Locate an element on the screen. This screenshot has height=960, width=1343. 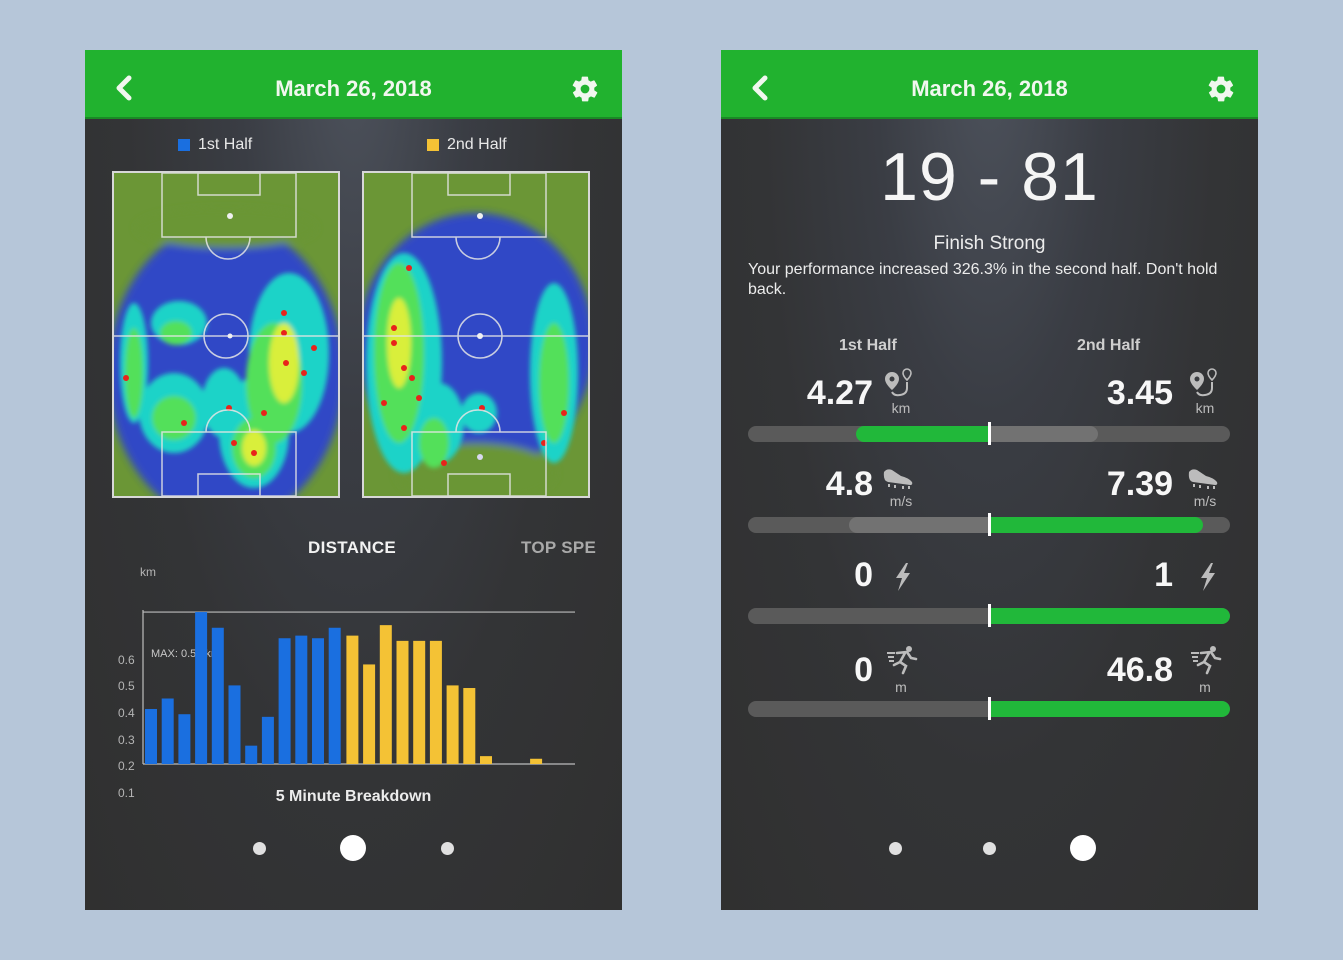
stat-row-sprint-distance: 0 m 46.8 m is located at coordinates (989, 684).